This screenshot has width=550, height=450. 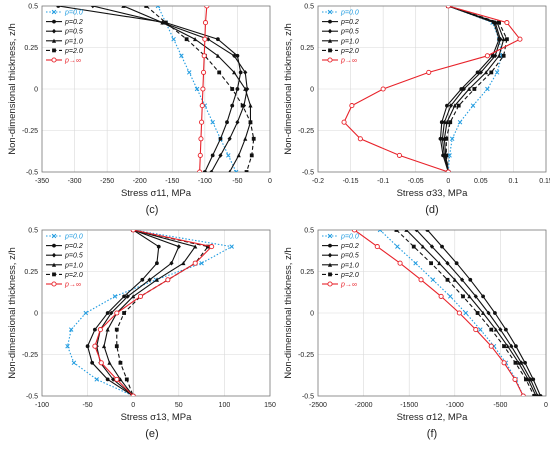 I want to click on x-tick-label: 100, so click(x=225, y=405).